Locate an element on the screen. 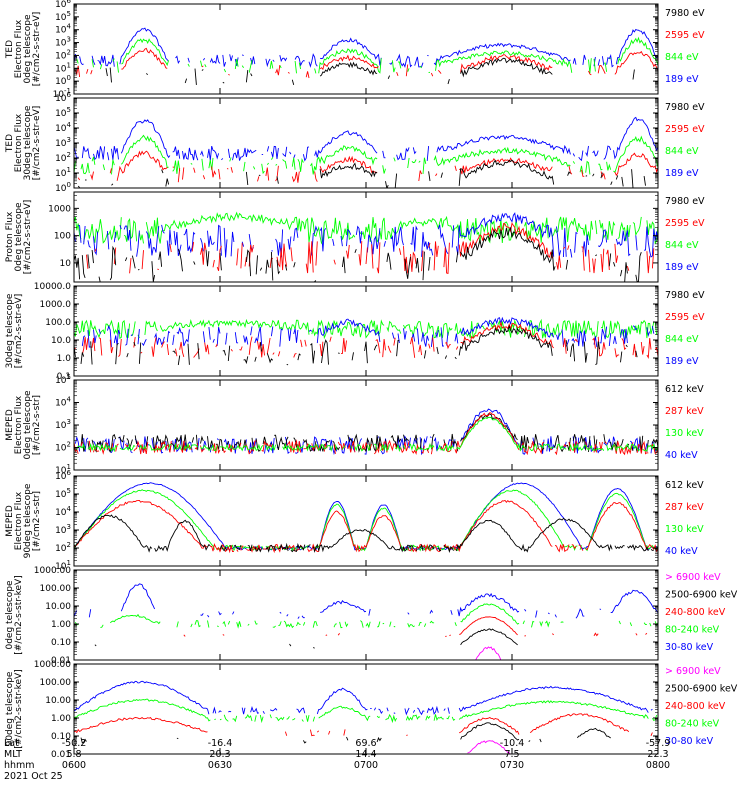 This screenshot has height=800, width=750. x-tick-mlt: 7.5 is located at coordinates (511, 754).